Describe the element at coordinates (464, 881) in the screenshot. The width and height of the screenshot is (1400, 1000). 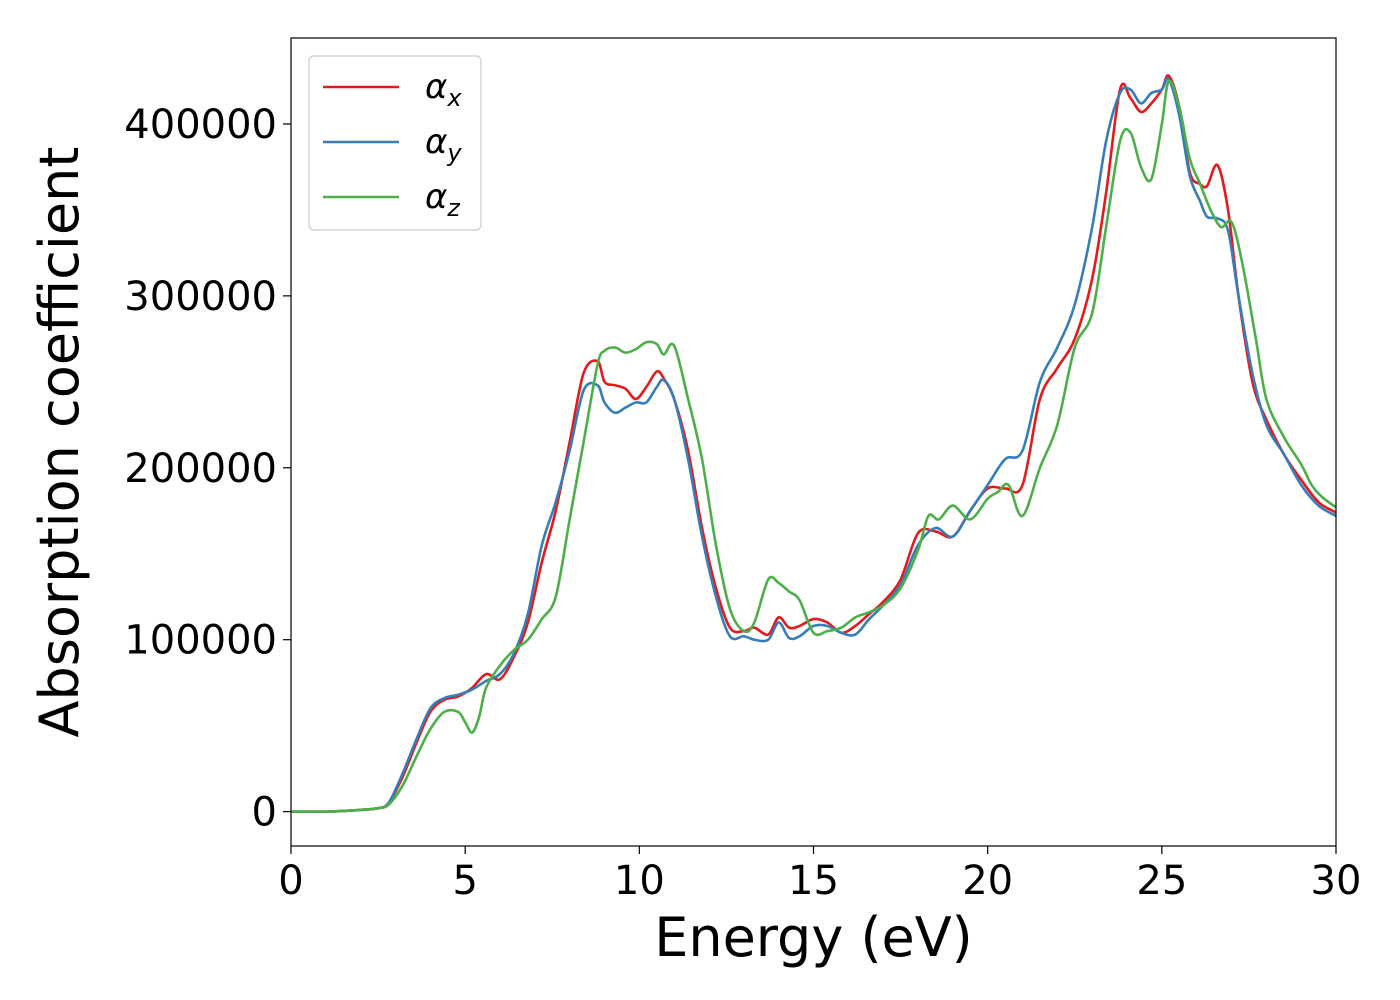
I see `x-tick-label: 5` at that location.